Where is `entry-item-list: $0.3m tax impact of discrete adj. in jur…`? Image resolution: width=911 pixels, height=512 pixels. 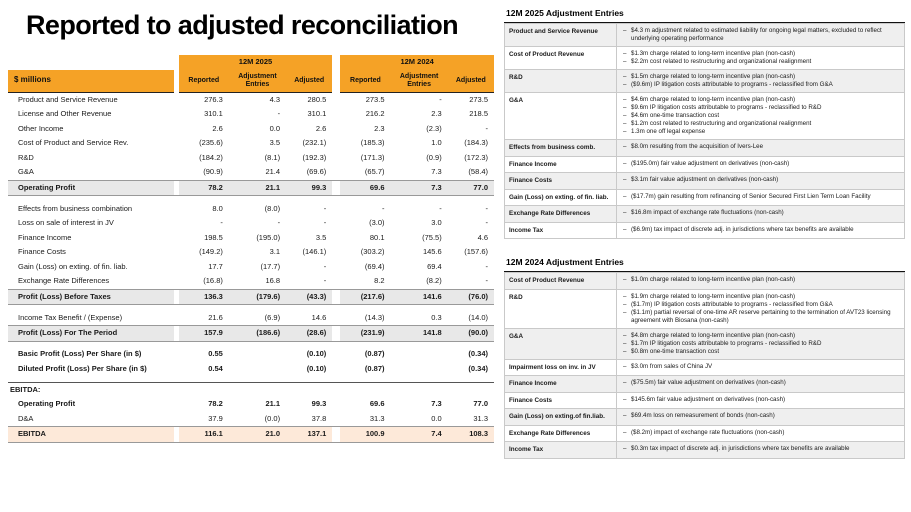 entry-item-list: $0.3m tax impact of discrete adj. in jur… is located at coordinates (760, 450).